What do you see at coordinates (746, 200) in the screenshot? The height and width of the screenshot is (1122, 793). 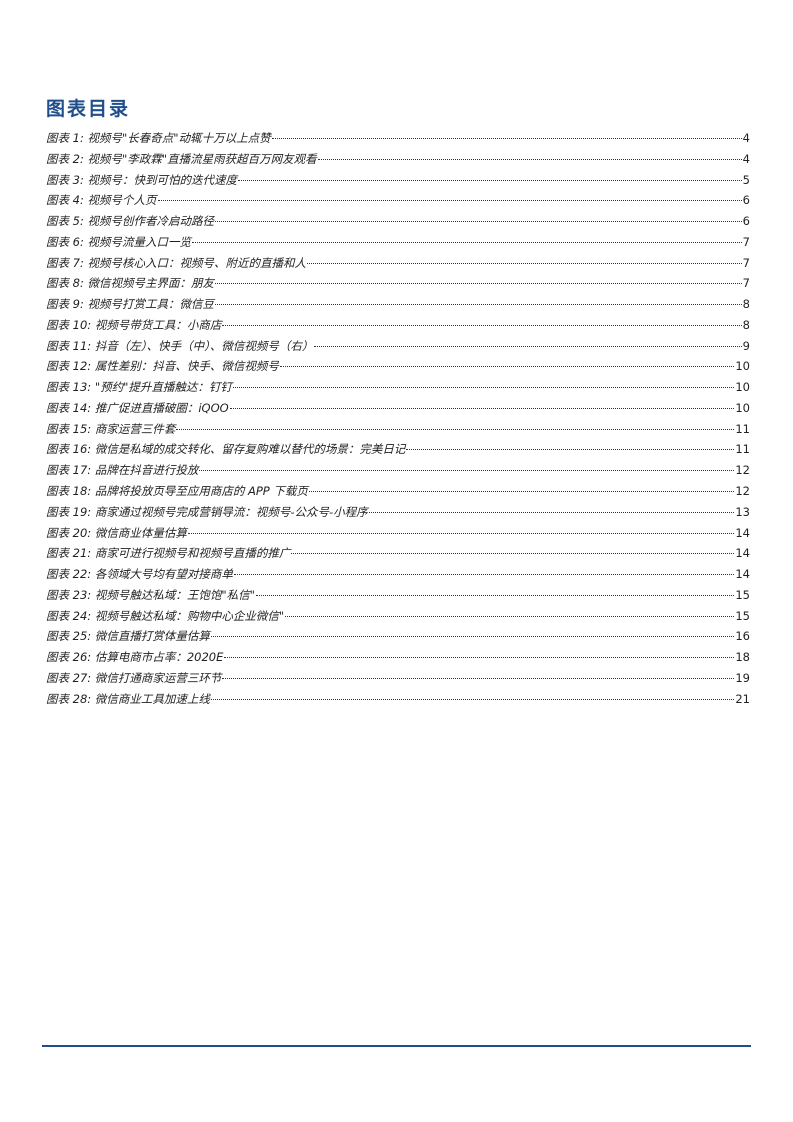 I see `toc-entry-page: 6` at bounding box center [746, 200].